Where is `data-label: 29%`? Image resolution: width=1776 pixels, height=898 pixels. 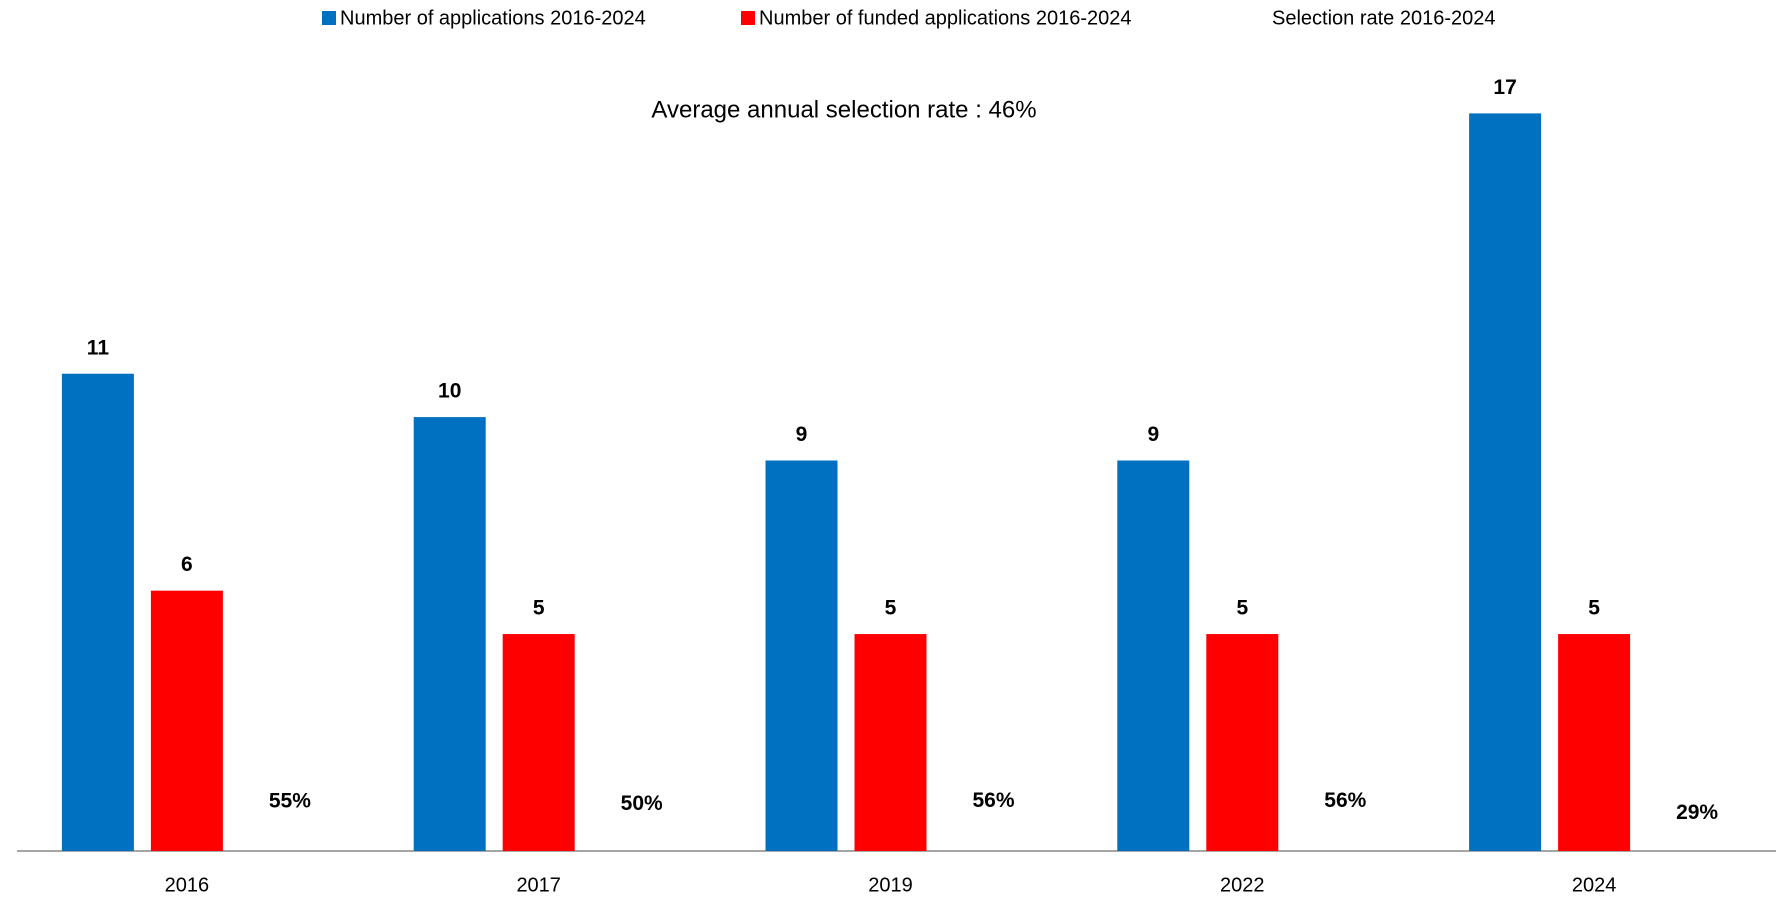
data-label: 29% is located at coordinates (1697, 812).